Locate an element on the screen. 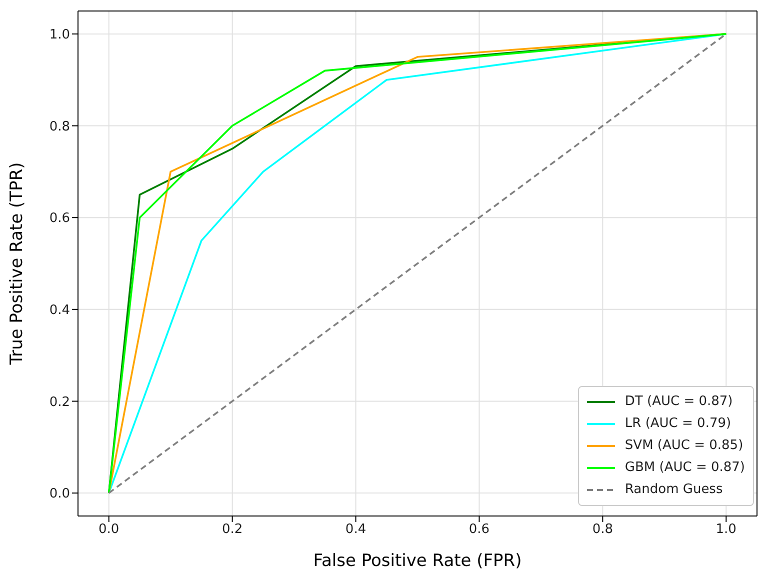 The height and width of the screenshot is (584, 766). y-tick-label: 0.8 is located at coordinates (59, 126).